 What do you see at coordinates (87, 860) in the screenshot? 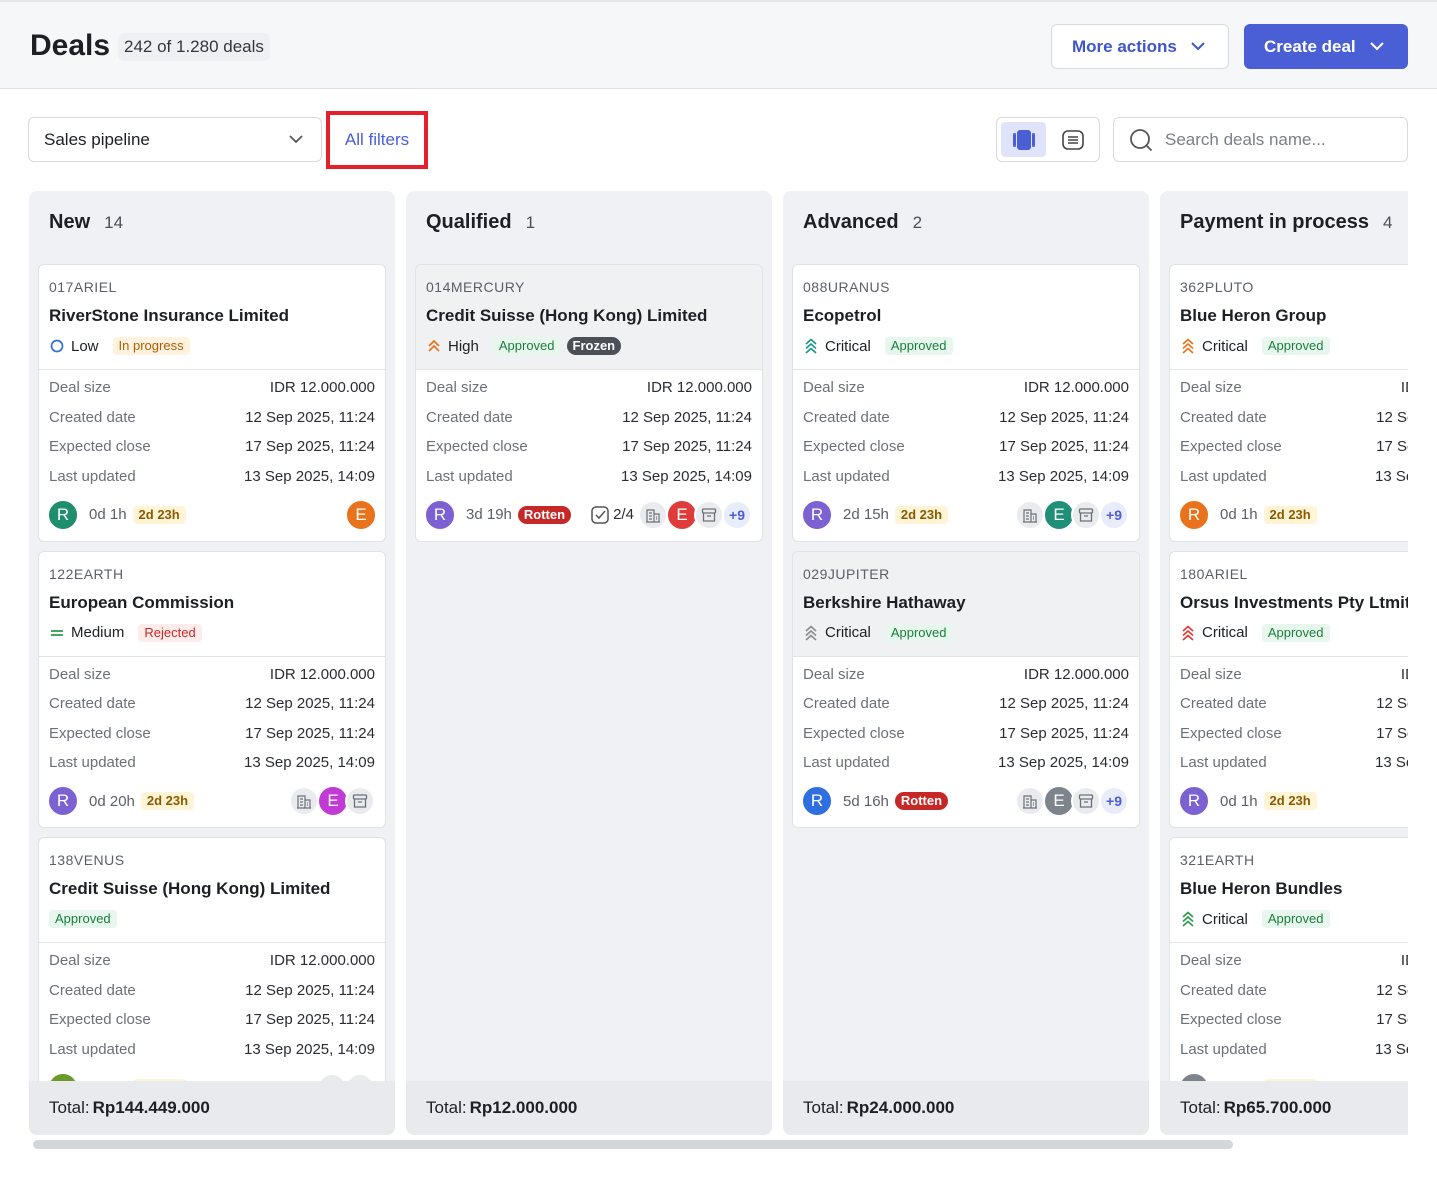
I see `deal-code: 138VENUS` at bounding box center [87, 860].